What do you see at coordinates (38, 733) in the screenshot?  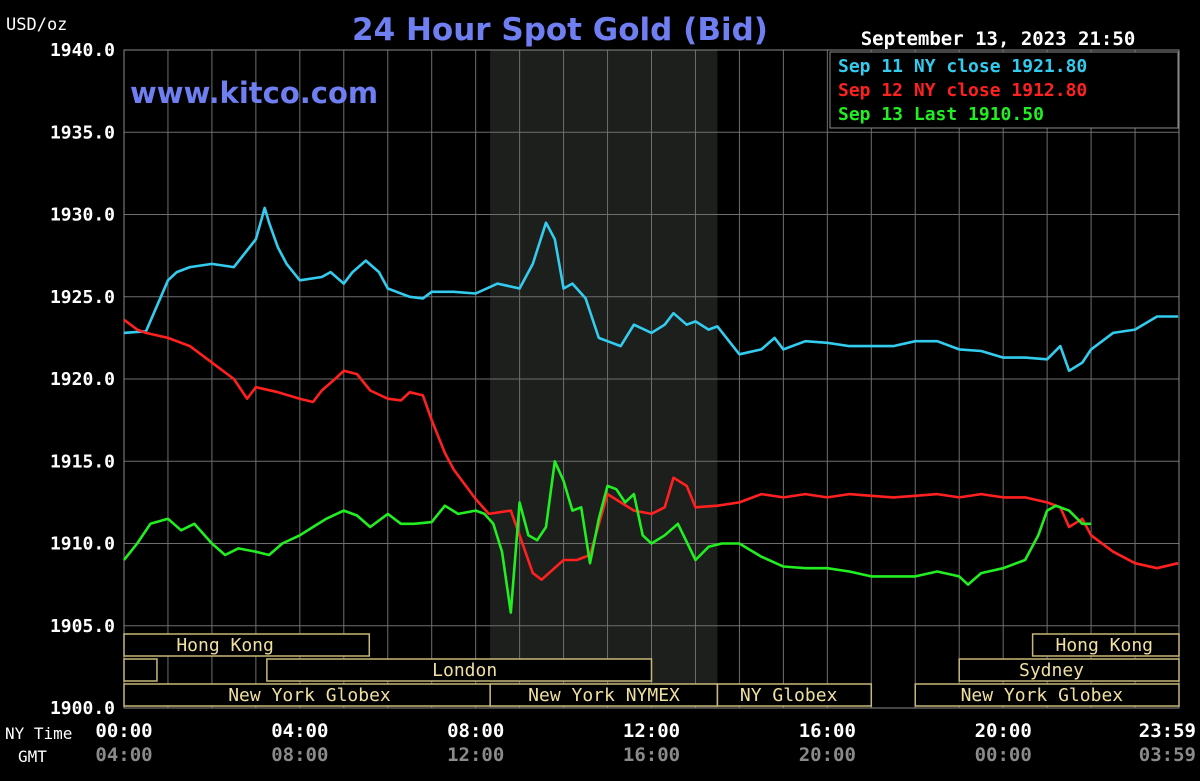 I see `ny-time-axis-label: NY Time` at bounding box center [38, 733].